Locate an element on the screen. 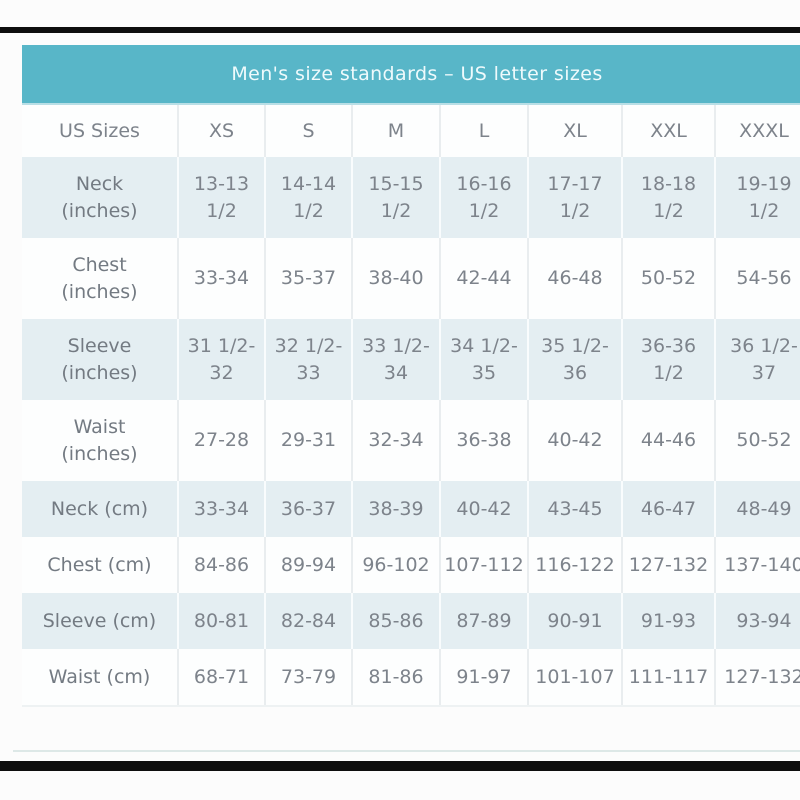 The width and height of the screenshot is (800, 800). table-cell: 81-86 is located at coordinates (395, 678).